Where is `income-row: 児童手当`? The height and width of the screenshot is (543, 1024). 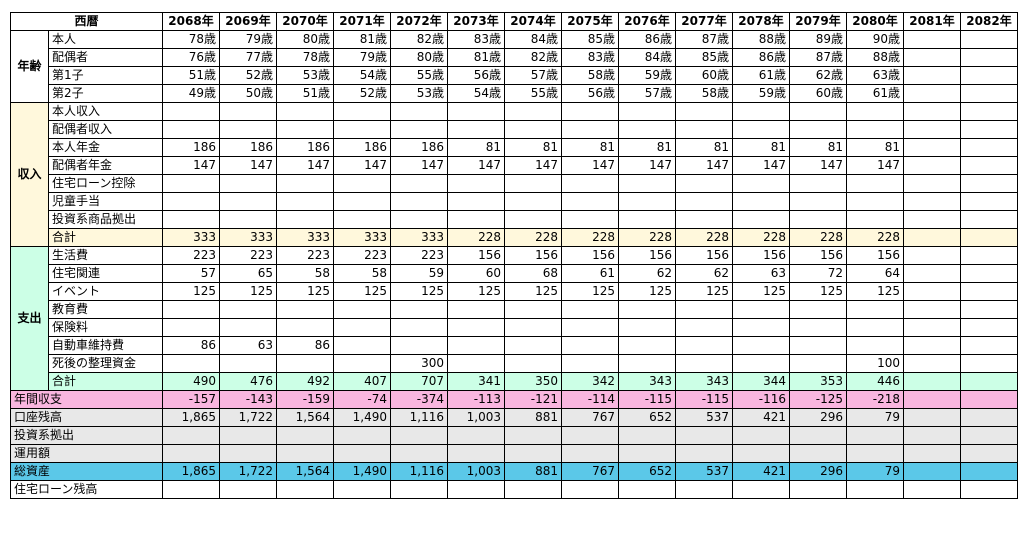 income-row: 児童手当 is located at coordinates (514, 201).